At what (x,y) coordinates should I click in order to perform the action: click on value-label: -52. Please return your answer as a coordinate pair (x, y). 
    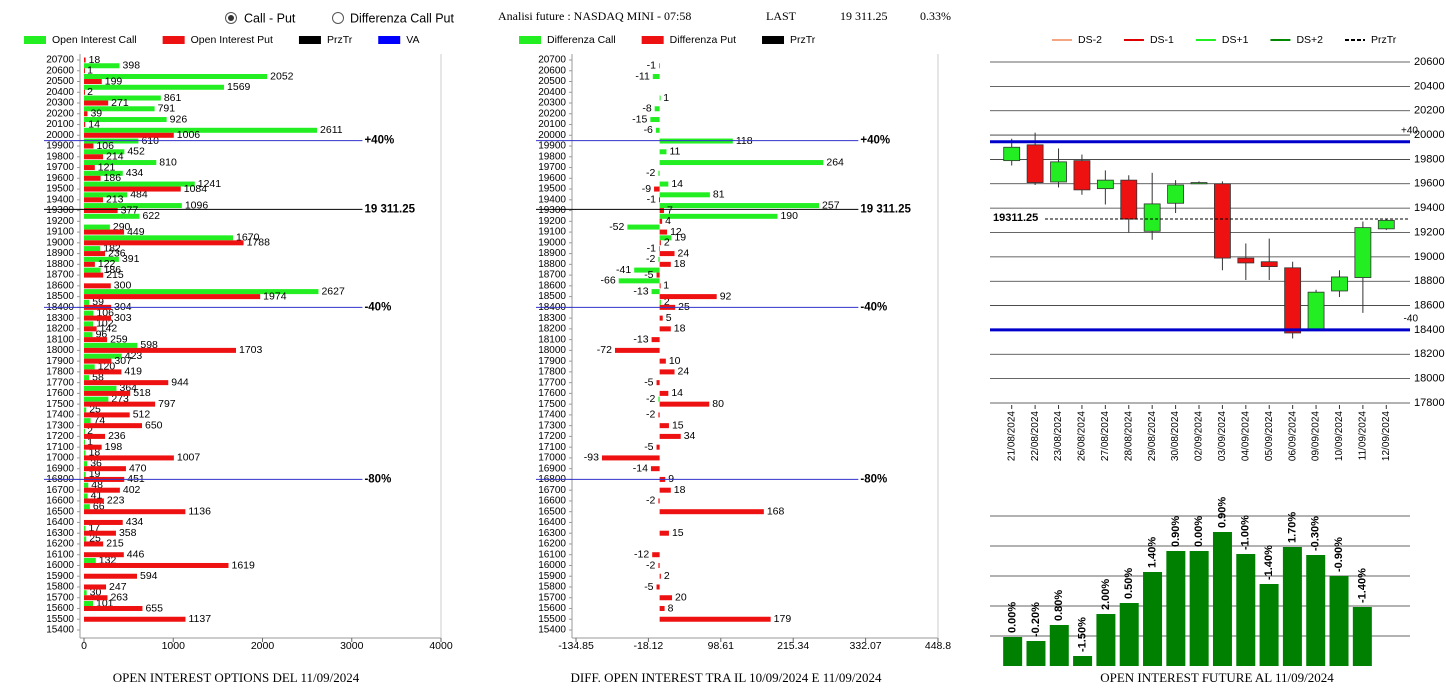
    Looking at the image, I should click on (616, 227).